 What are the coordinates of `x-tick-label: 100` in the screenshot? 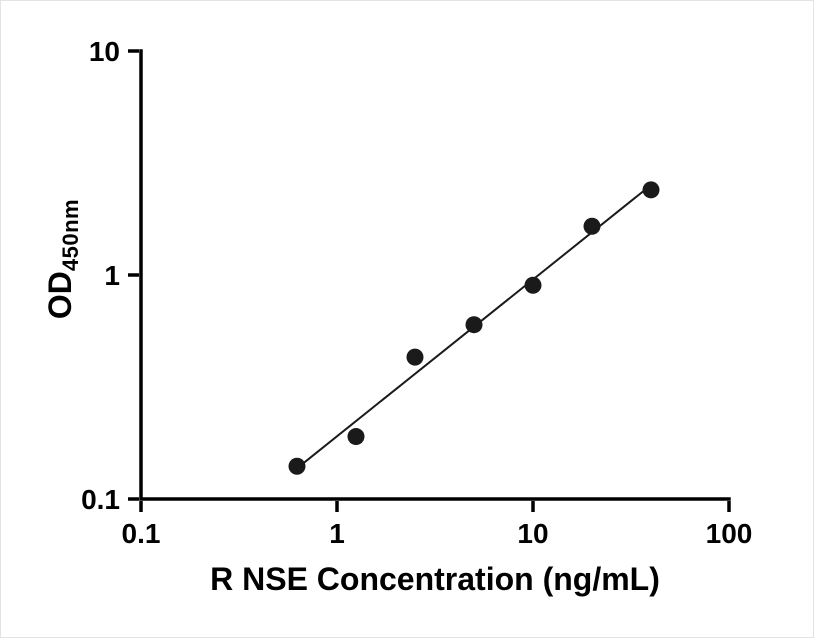 It's located at (729, 533).